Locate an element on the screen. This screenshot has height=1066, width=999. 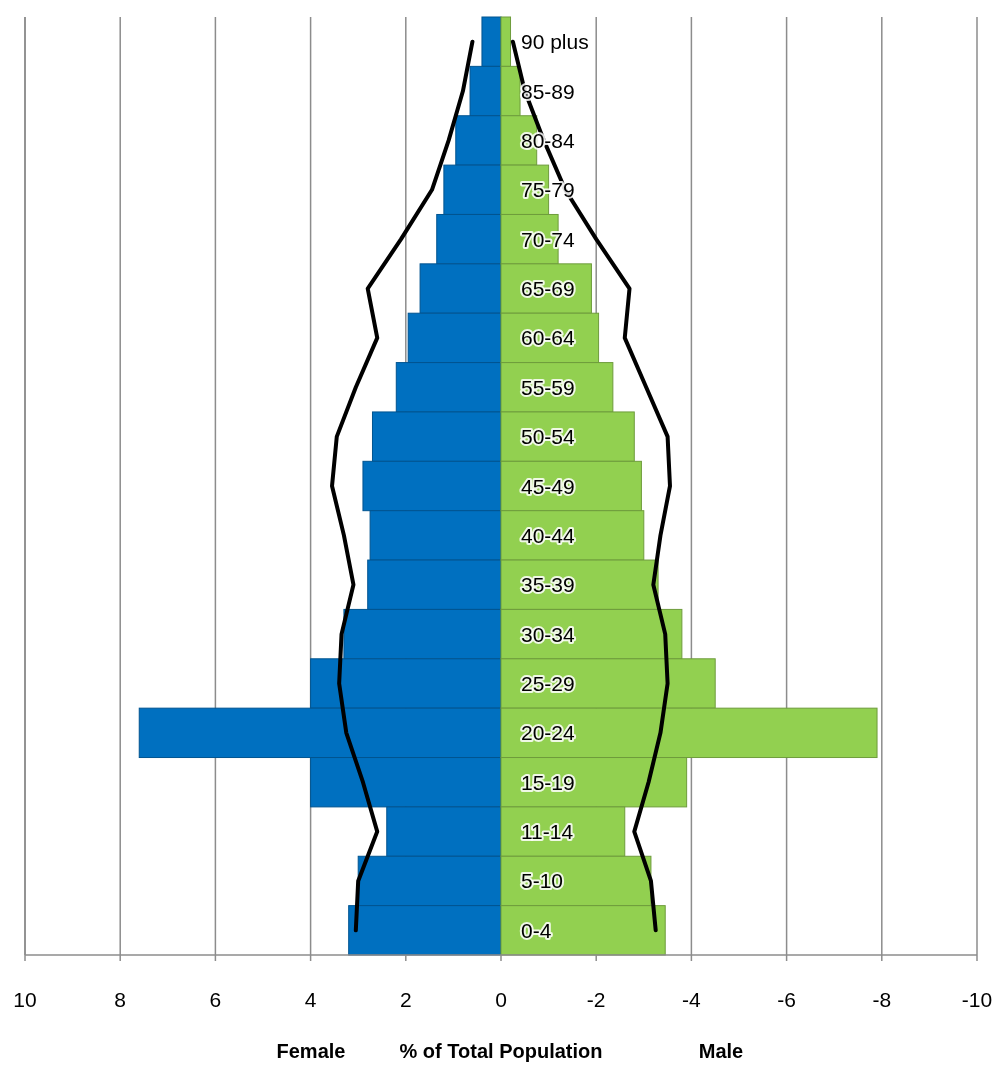
x-tick-label: 8 is located at coordinates (120, 999).